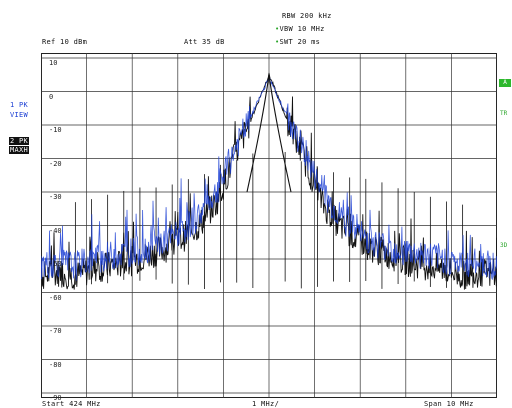  What do you see at coordinates (449, 404) in the screenshot?
I see `span-readout: Span 10 MHz` at bounding box center [449, 404].